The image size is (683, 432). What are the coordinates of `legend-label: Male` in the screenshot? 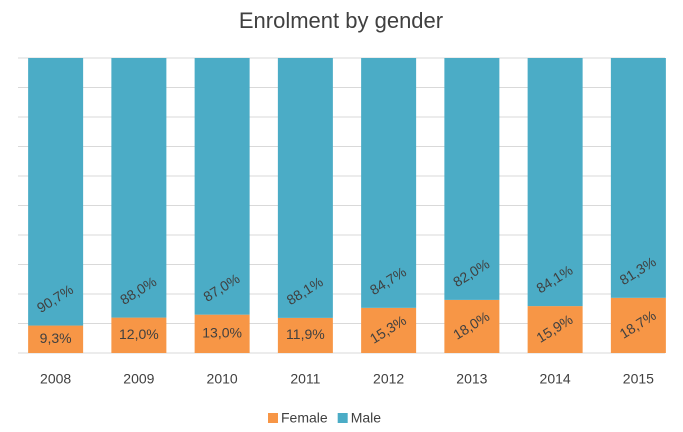 It's located at (366, 418).